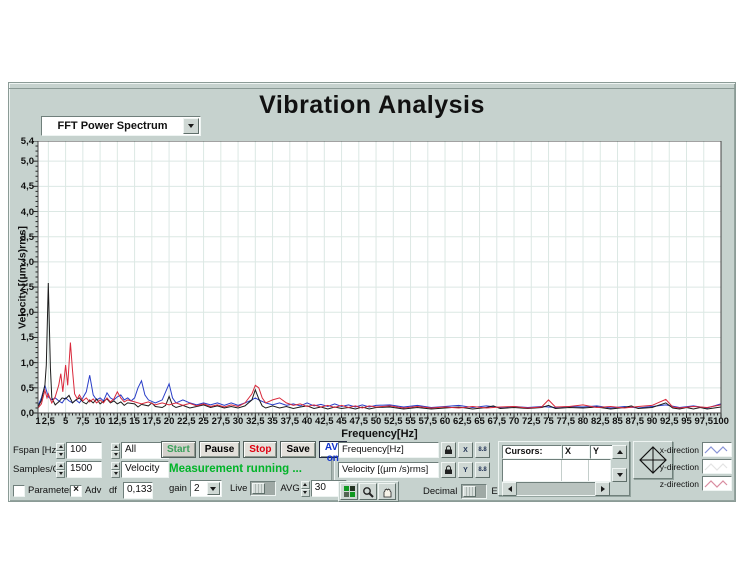  I want to click on decimal-label: Decimal, so click(440, 491).